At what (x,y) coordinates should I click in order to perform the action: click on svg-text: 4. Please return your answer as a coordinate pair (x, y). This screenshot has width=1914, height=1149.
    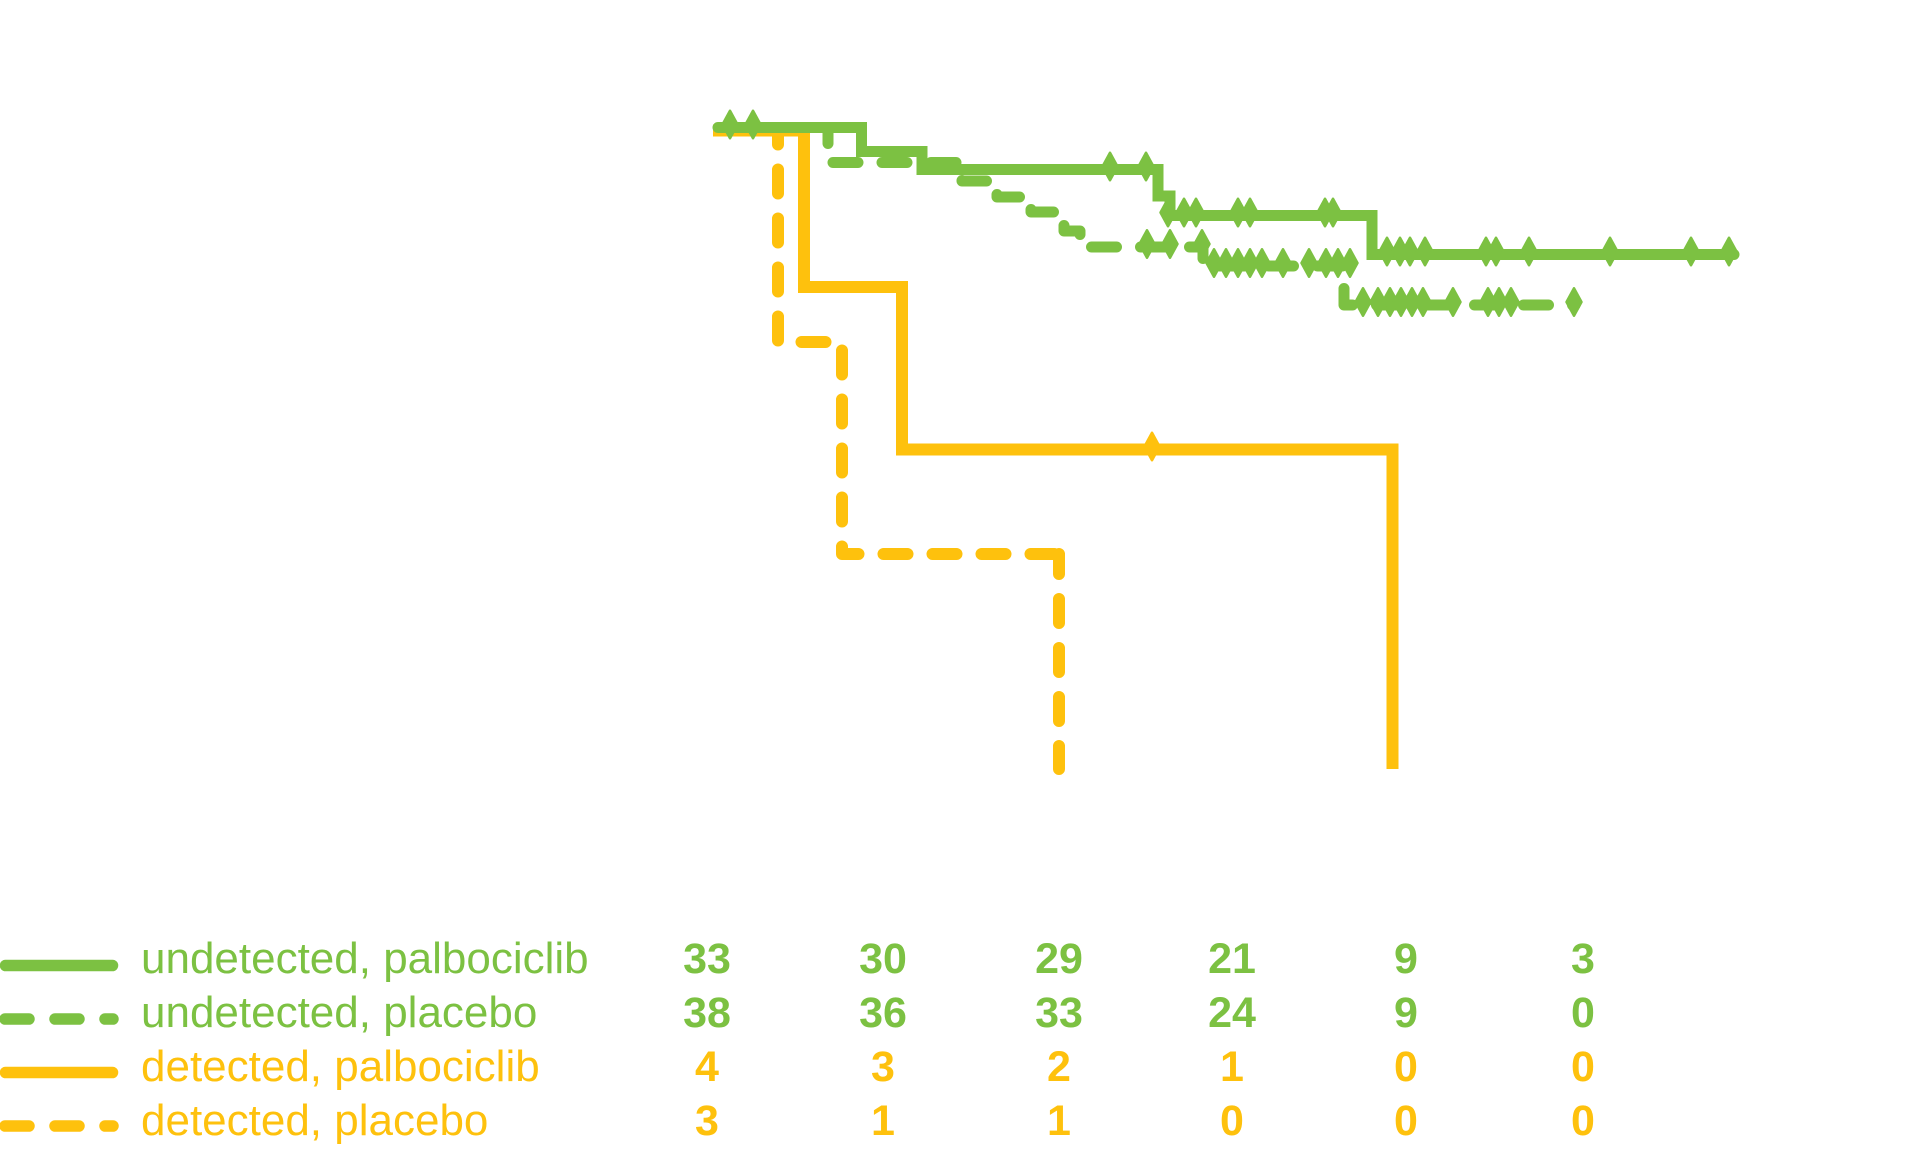
    Looking at the image, I should click on (707, 1067).